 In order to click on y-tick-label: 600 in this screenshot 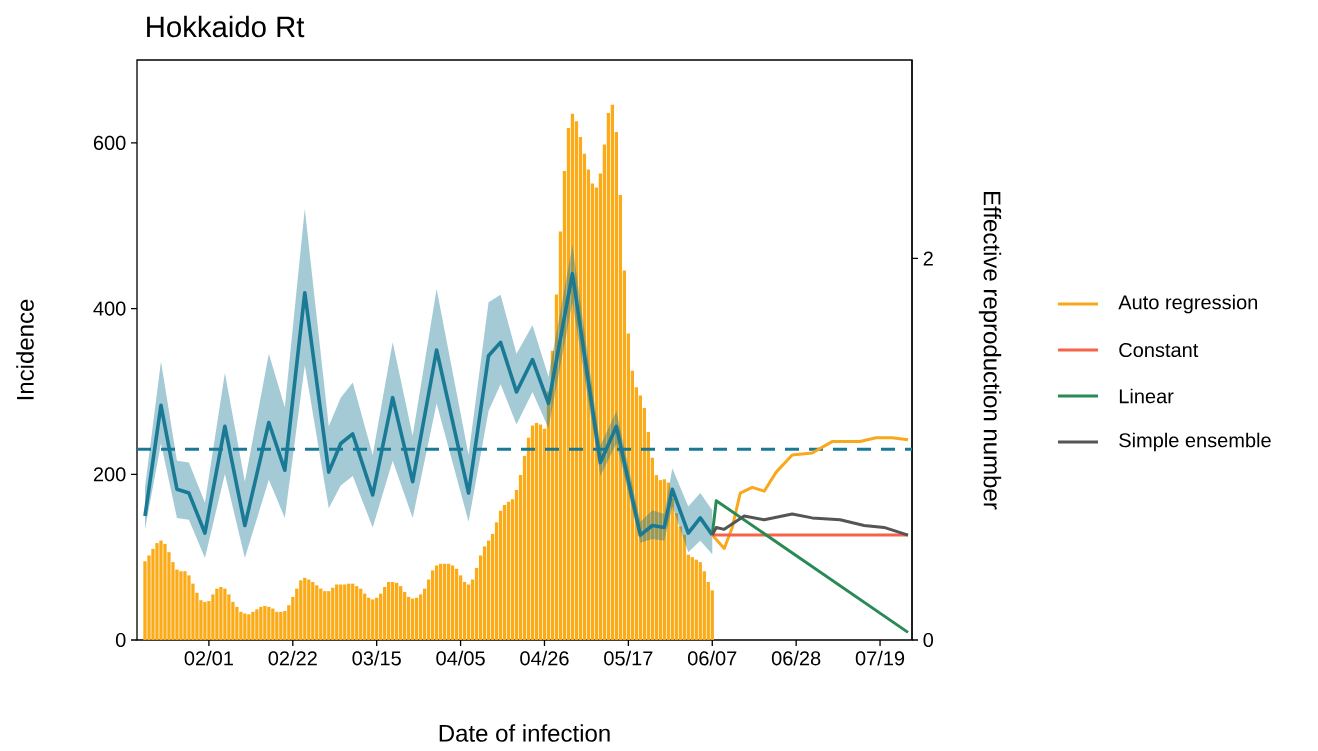, I will do `click(109, 142)`.